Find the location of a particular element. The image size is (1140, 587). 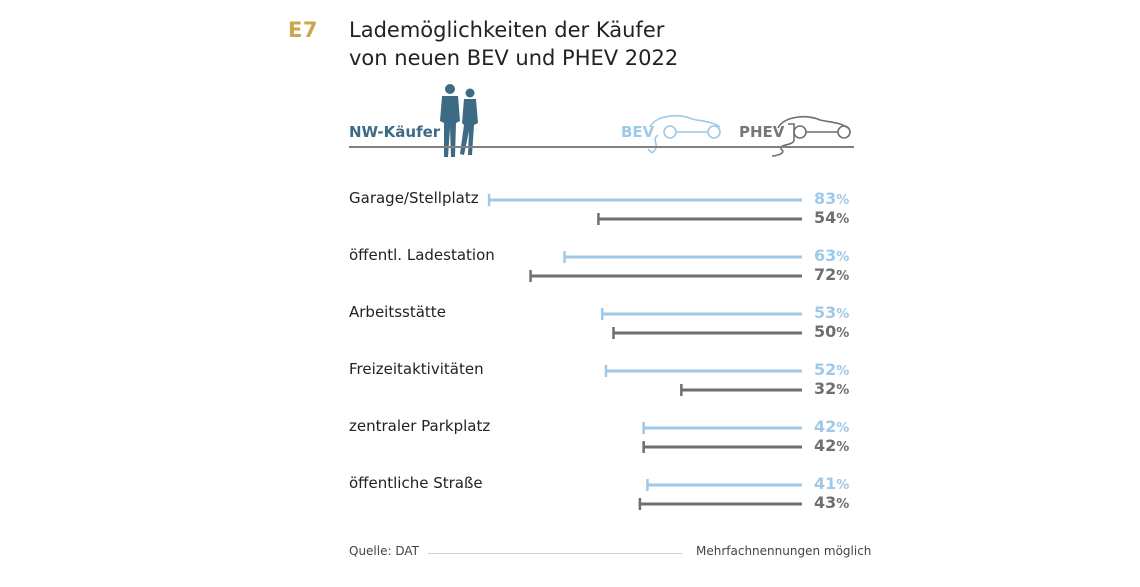

legend-phev-label: PHEV is located at coordinates (762, 132).